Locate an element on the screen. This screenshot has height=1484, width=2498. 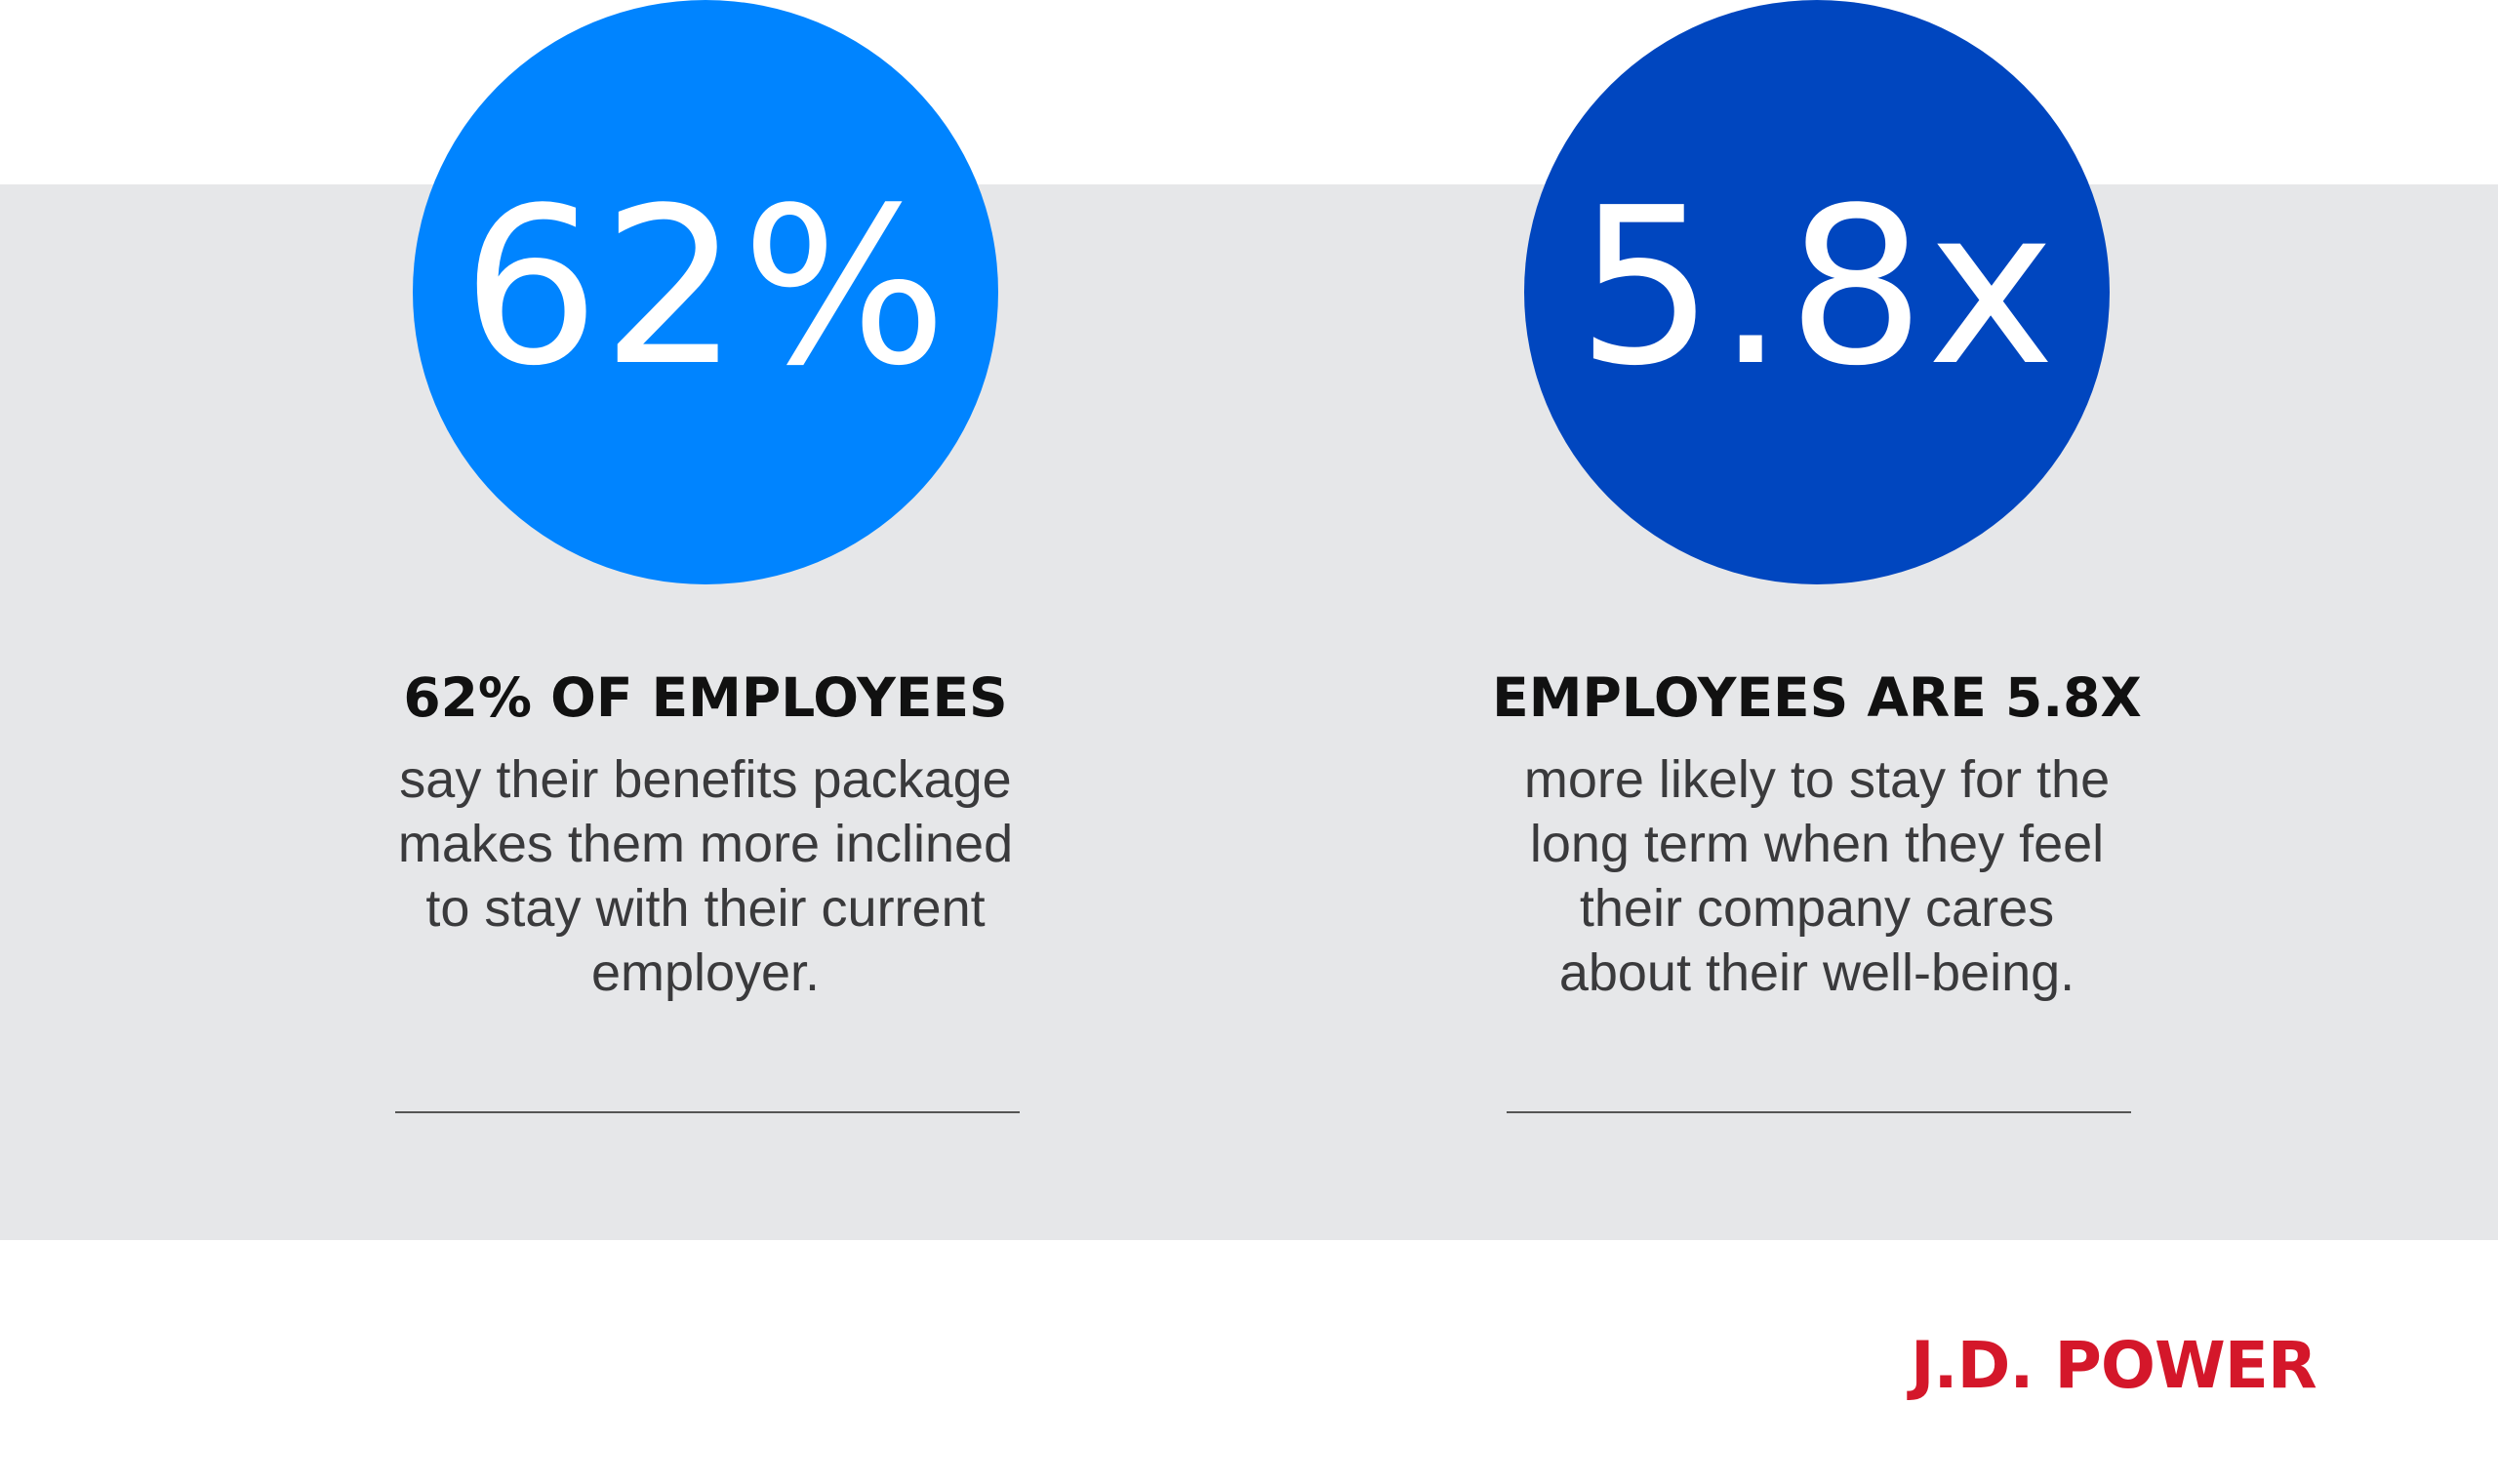
stat-description-line: about their well-being. is located at coordinates (1816, 972).